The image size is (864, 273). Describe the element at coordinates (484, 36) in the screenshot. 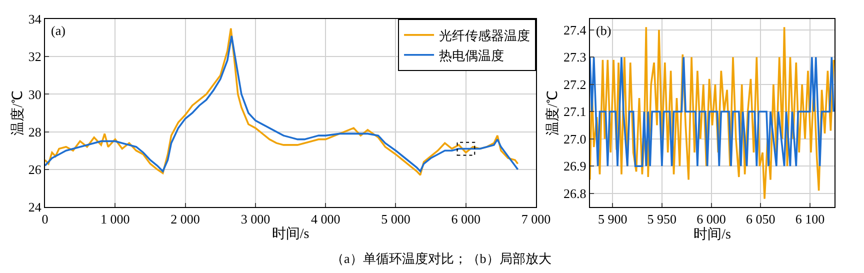

I see `legend-label: 光纤传感器温度` at that location.